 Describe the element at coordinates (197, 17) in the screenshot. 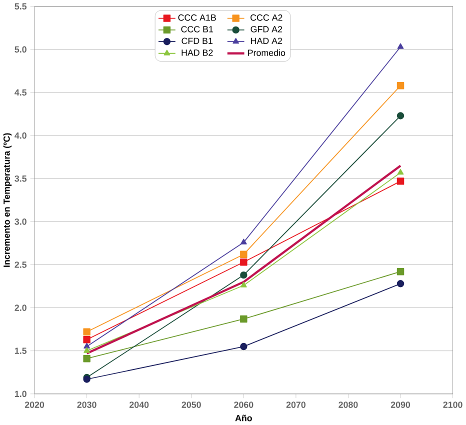

I see `legend-label: CCC A1B` at that location.